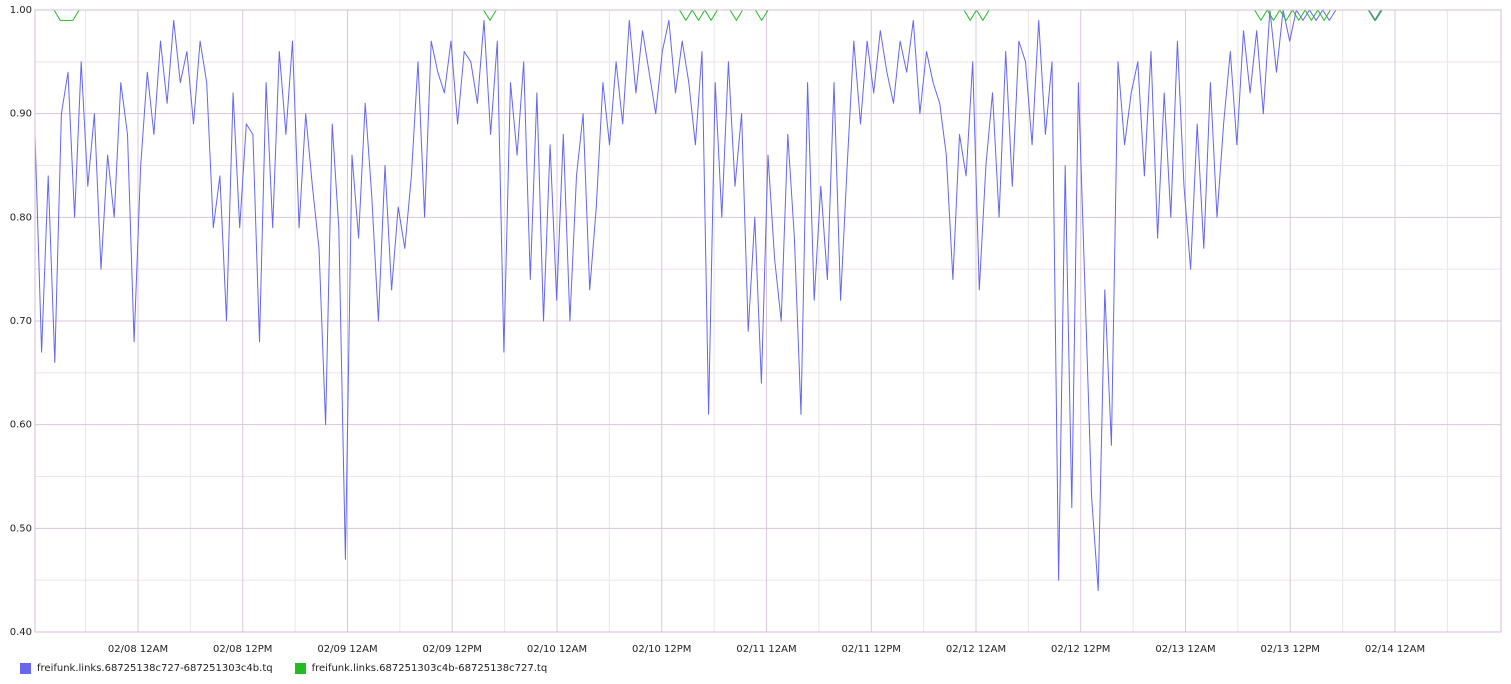 The width and height of the screenshot is (1511, 684). What do you see at coordinates (21, 217) in the screenshot?
I see `y-tick-label: 0.80` at bounding box center [21, 217].